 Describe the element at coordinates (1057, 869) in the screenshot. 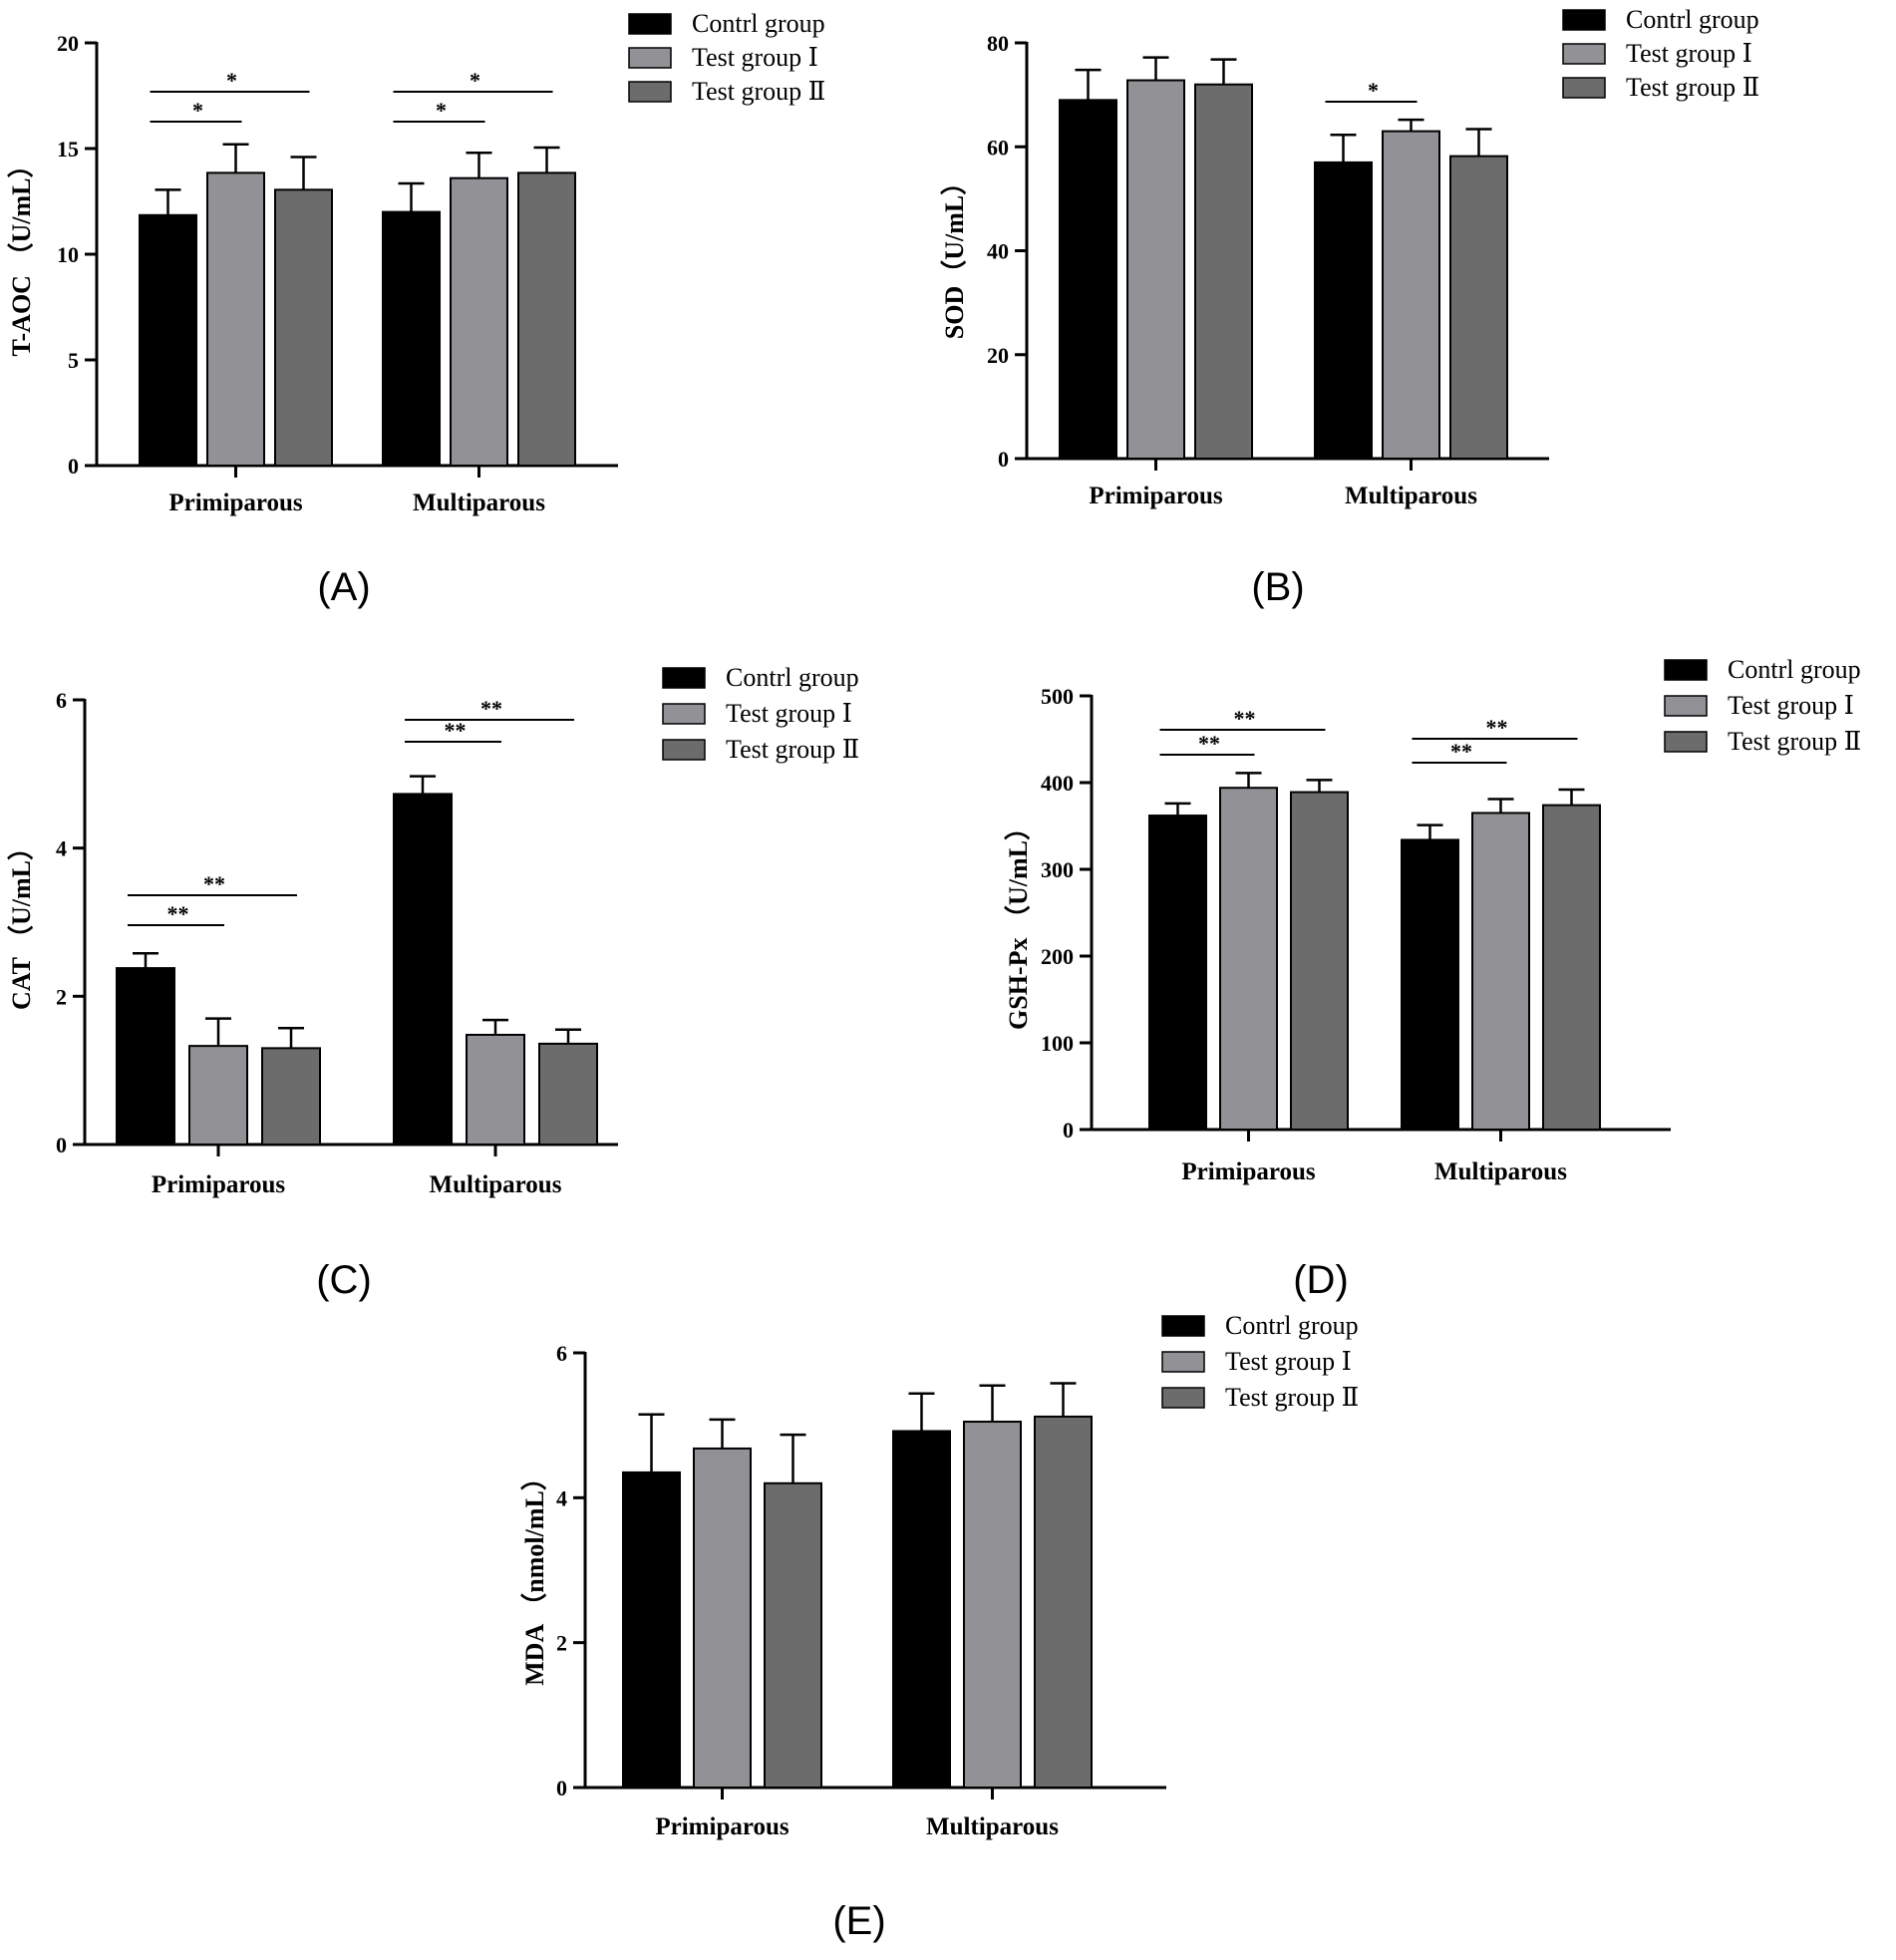

I see `y-tick-label: 300` at that location.